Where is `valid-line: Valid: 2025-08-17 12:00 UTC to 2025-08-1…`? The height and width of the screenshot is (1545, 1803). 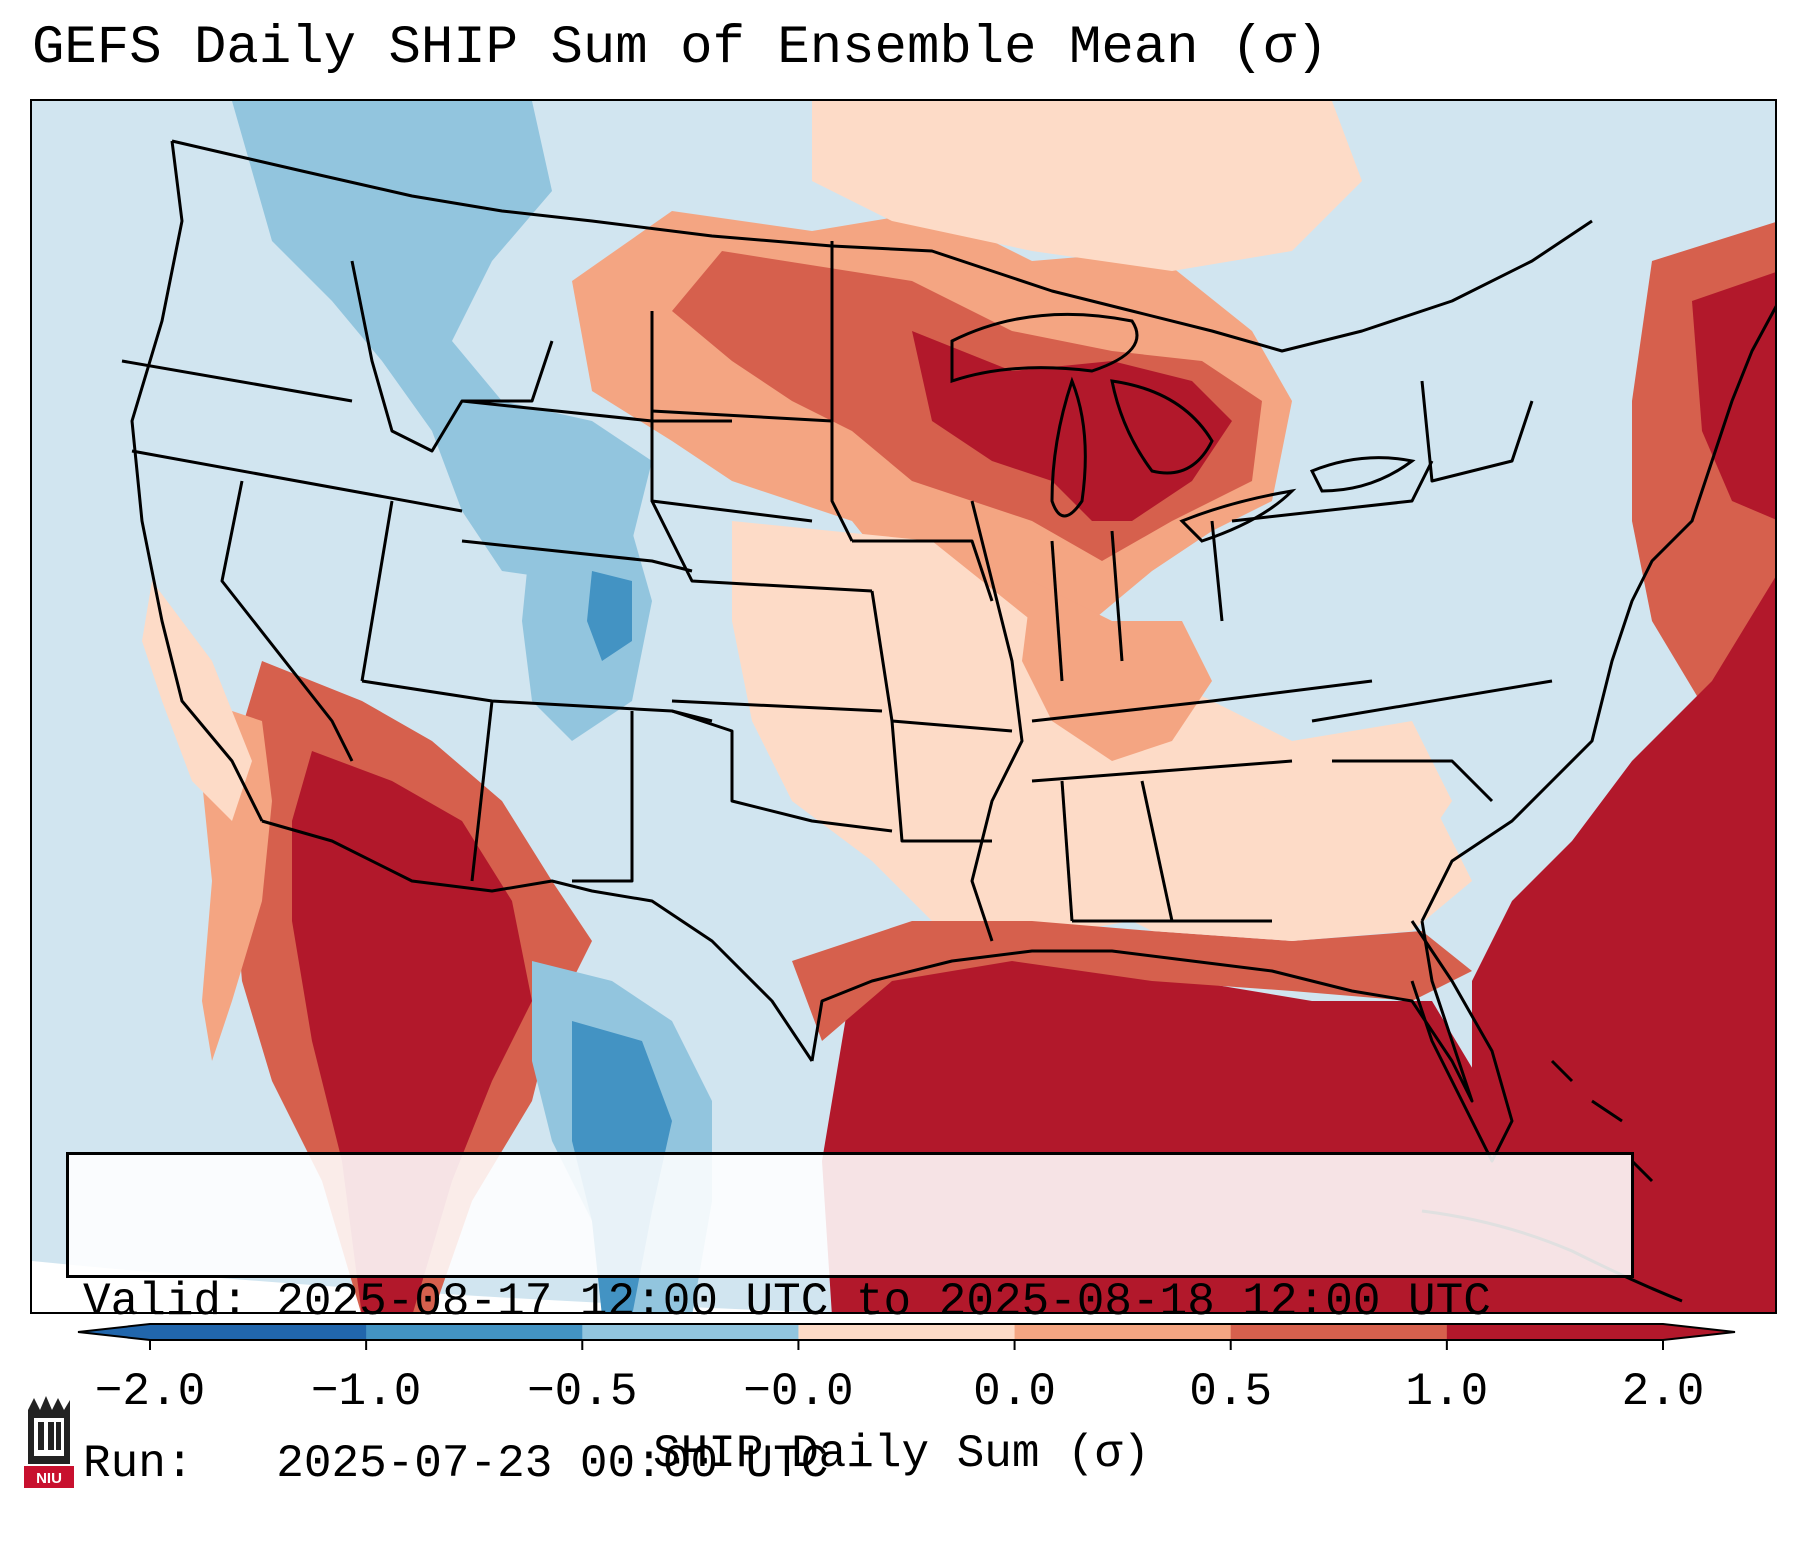 valid-line: Valid: 2025-08-17 12:00 UTC to 2025-08-1… is located at coordinates (850, 1302).